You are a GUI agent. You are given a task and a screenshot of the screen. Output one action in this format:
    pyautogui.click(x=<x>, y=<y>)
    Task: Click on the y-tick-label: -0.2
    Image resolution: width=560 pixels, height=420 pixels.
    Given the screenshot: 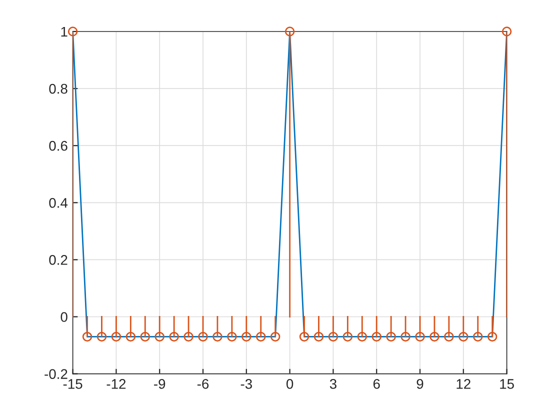 What is the action you would take?
    pyautogui.click(x=56, y=374)
    